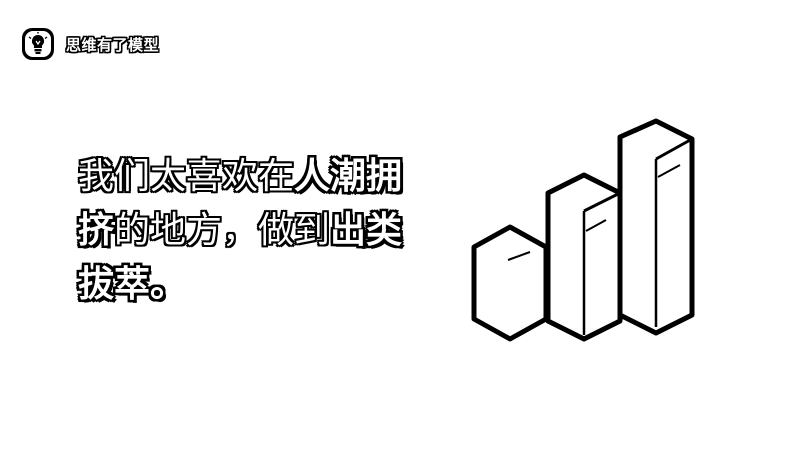 Image resolution: width=800 pixels, height=450 pixels. Describe the element at coordinates (186, 176) in the screenshot. I see `headline-segment: 我们太喜欢在` at that location.